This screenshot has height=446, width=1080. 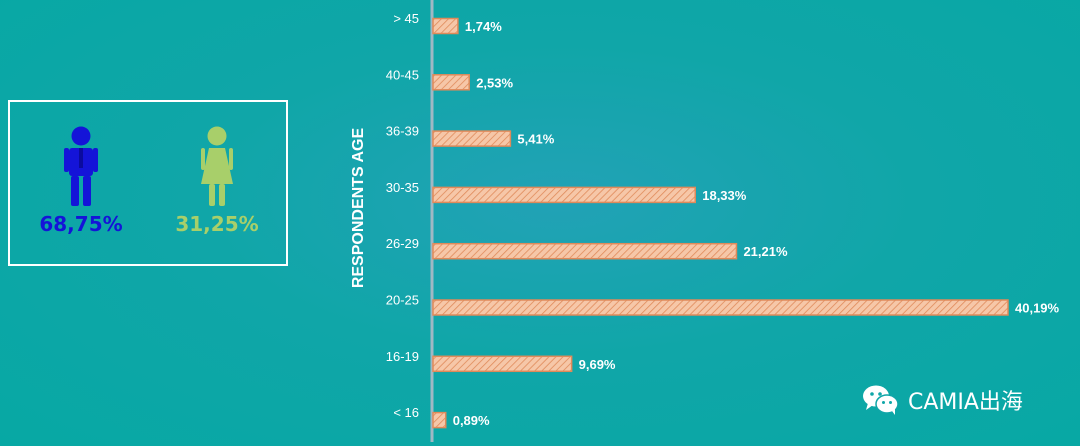 What do you see at coordinates (471, 420) in the screenshot?
I see `data-label: 0,89%` at bounding box center [471, 420].